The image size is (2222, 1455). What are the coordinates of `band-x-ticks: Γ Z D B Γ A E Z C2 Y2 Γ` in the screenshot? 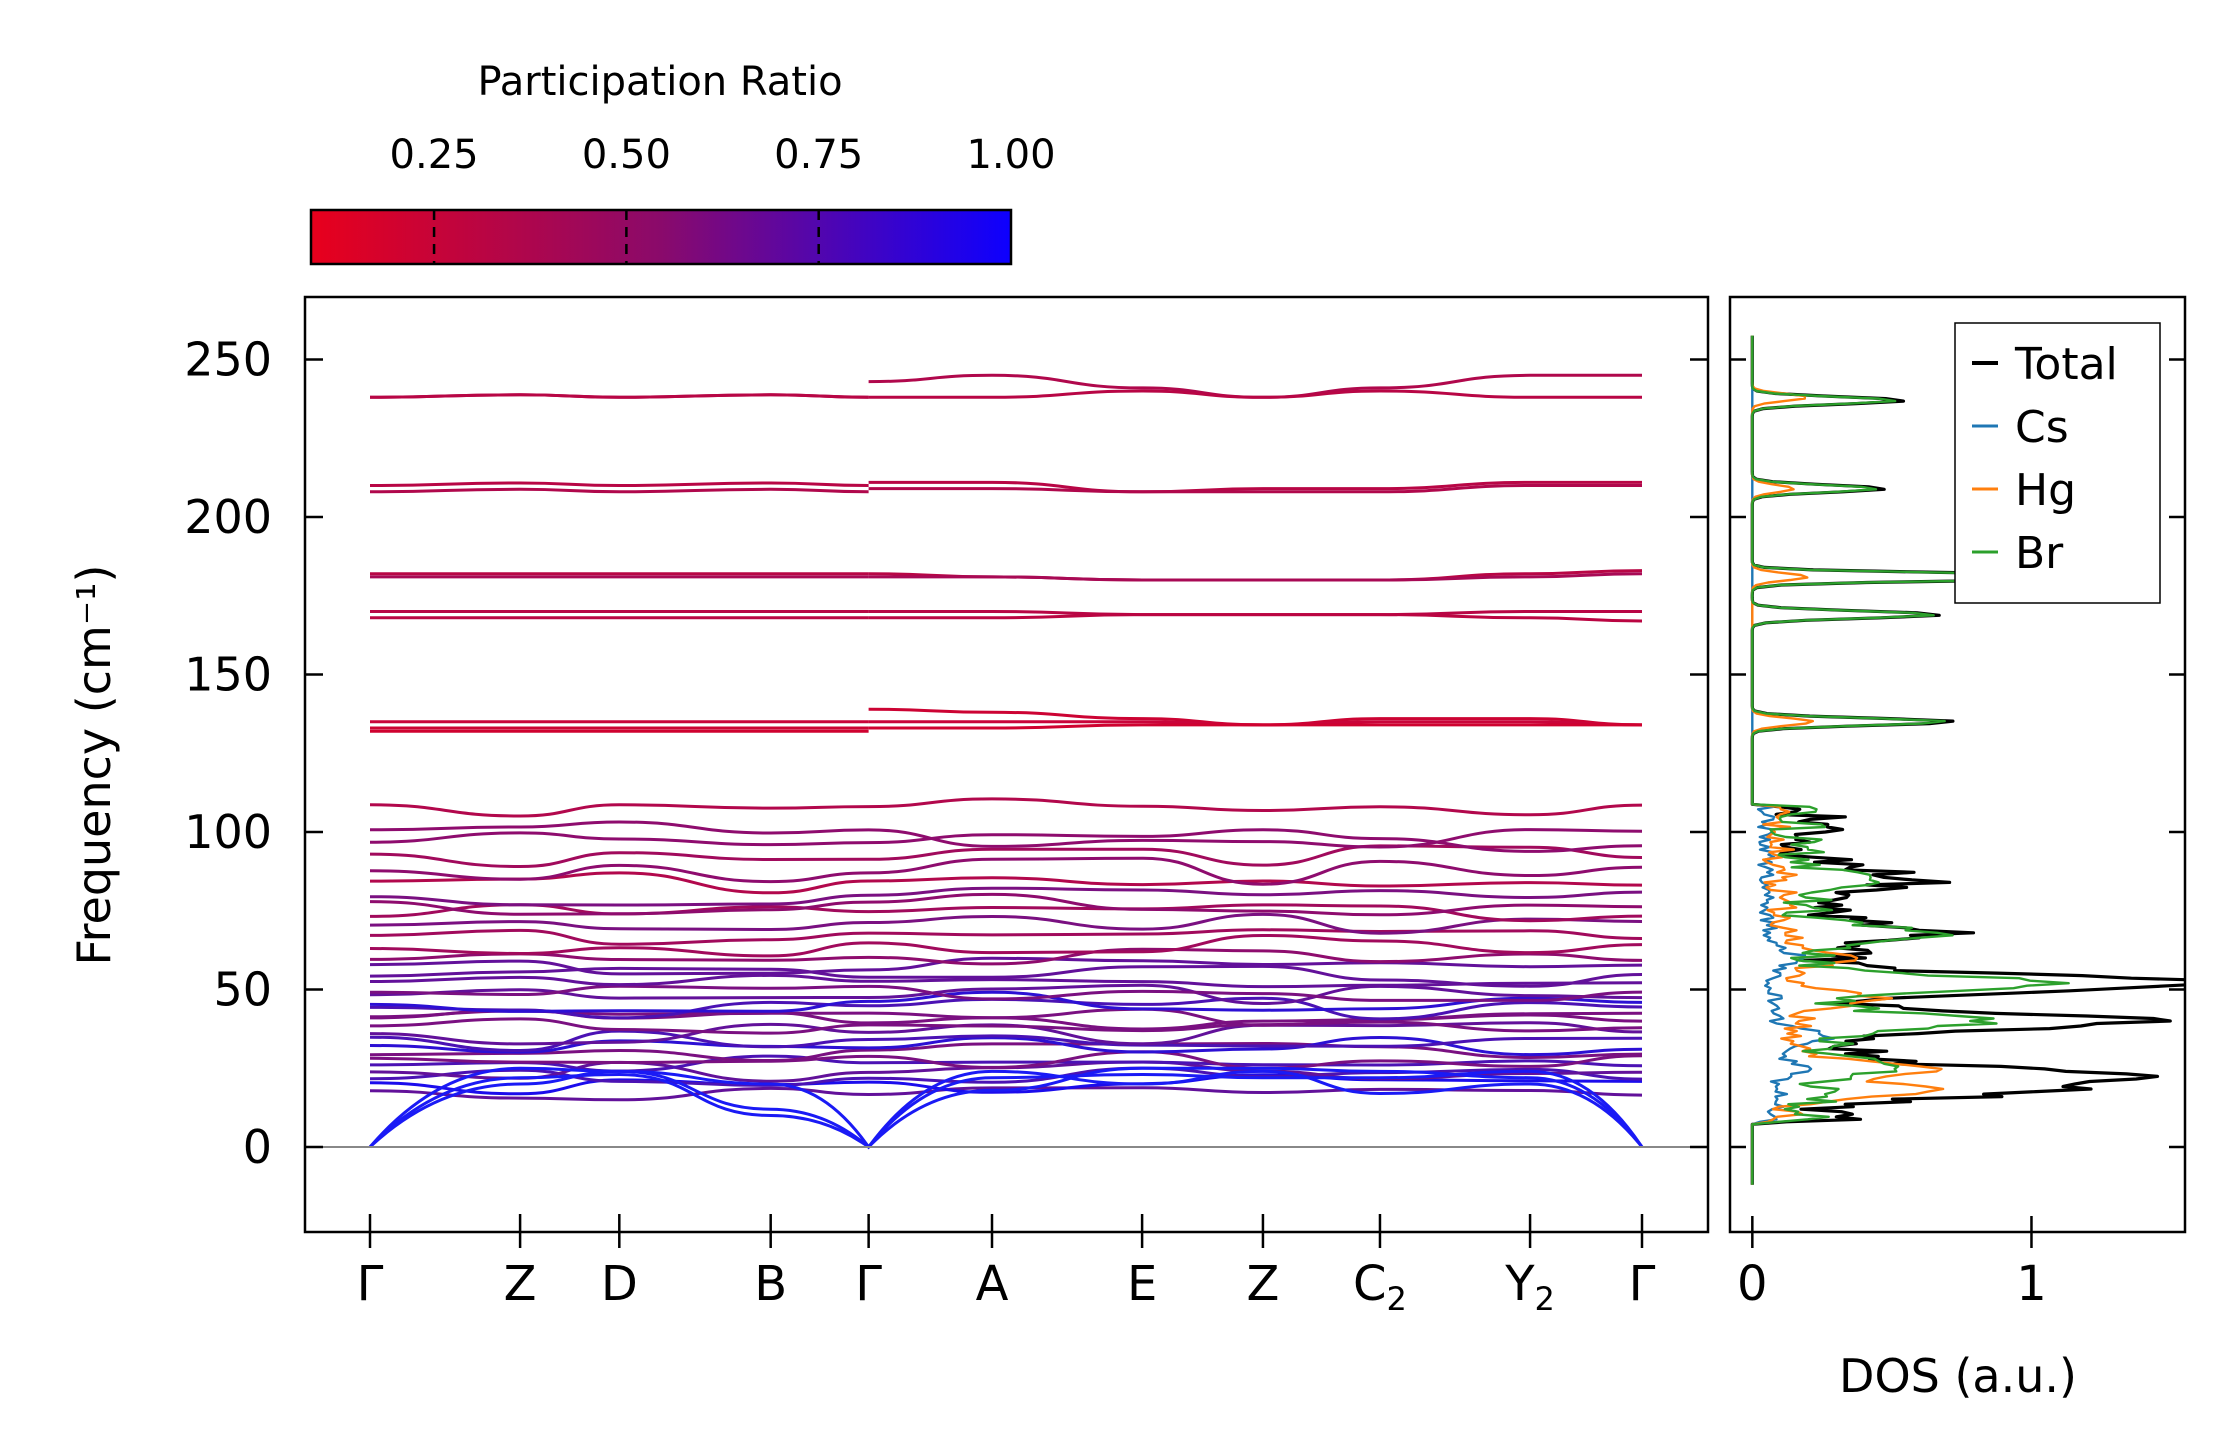 It's located at (1006, 1266).